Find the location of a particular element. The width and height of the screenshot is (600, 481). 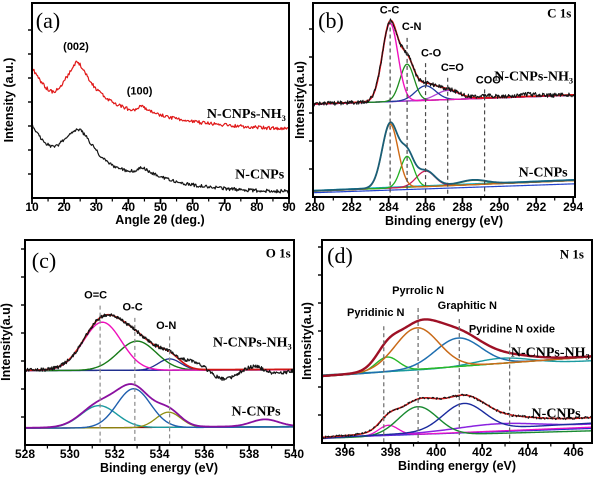

peak-label-a-0: (002) is located at coordinates (76, 47).